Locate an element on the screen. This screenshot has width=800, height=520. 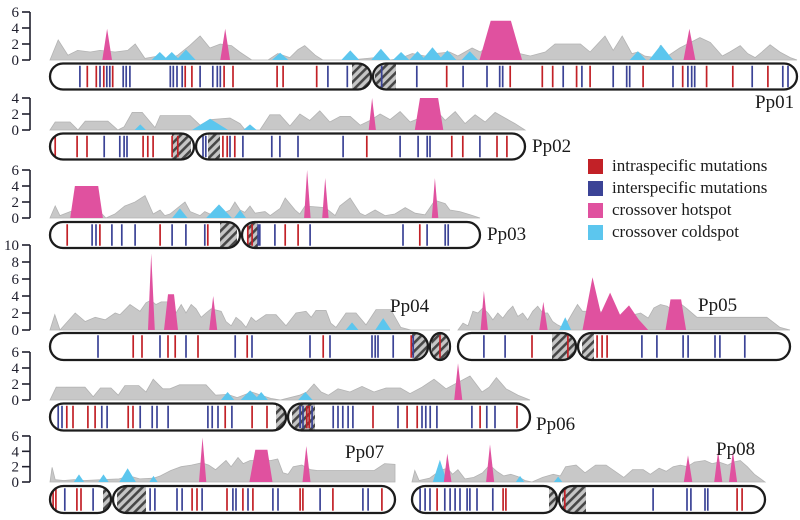
chromosome-label: Pp04 is located at coordinates (410, 306).